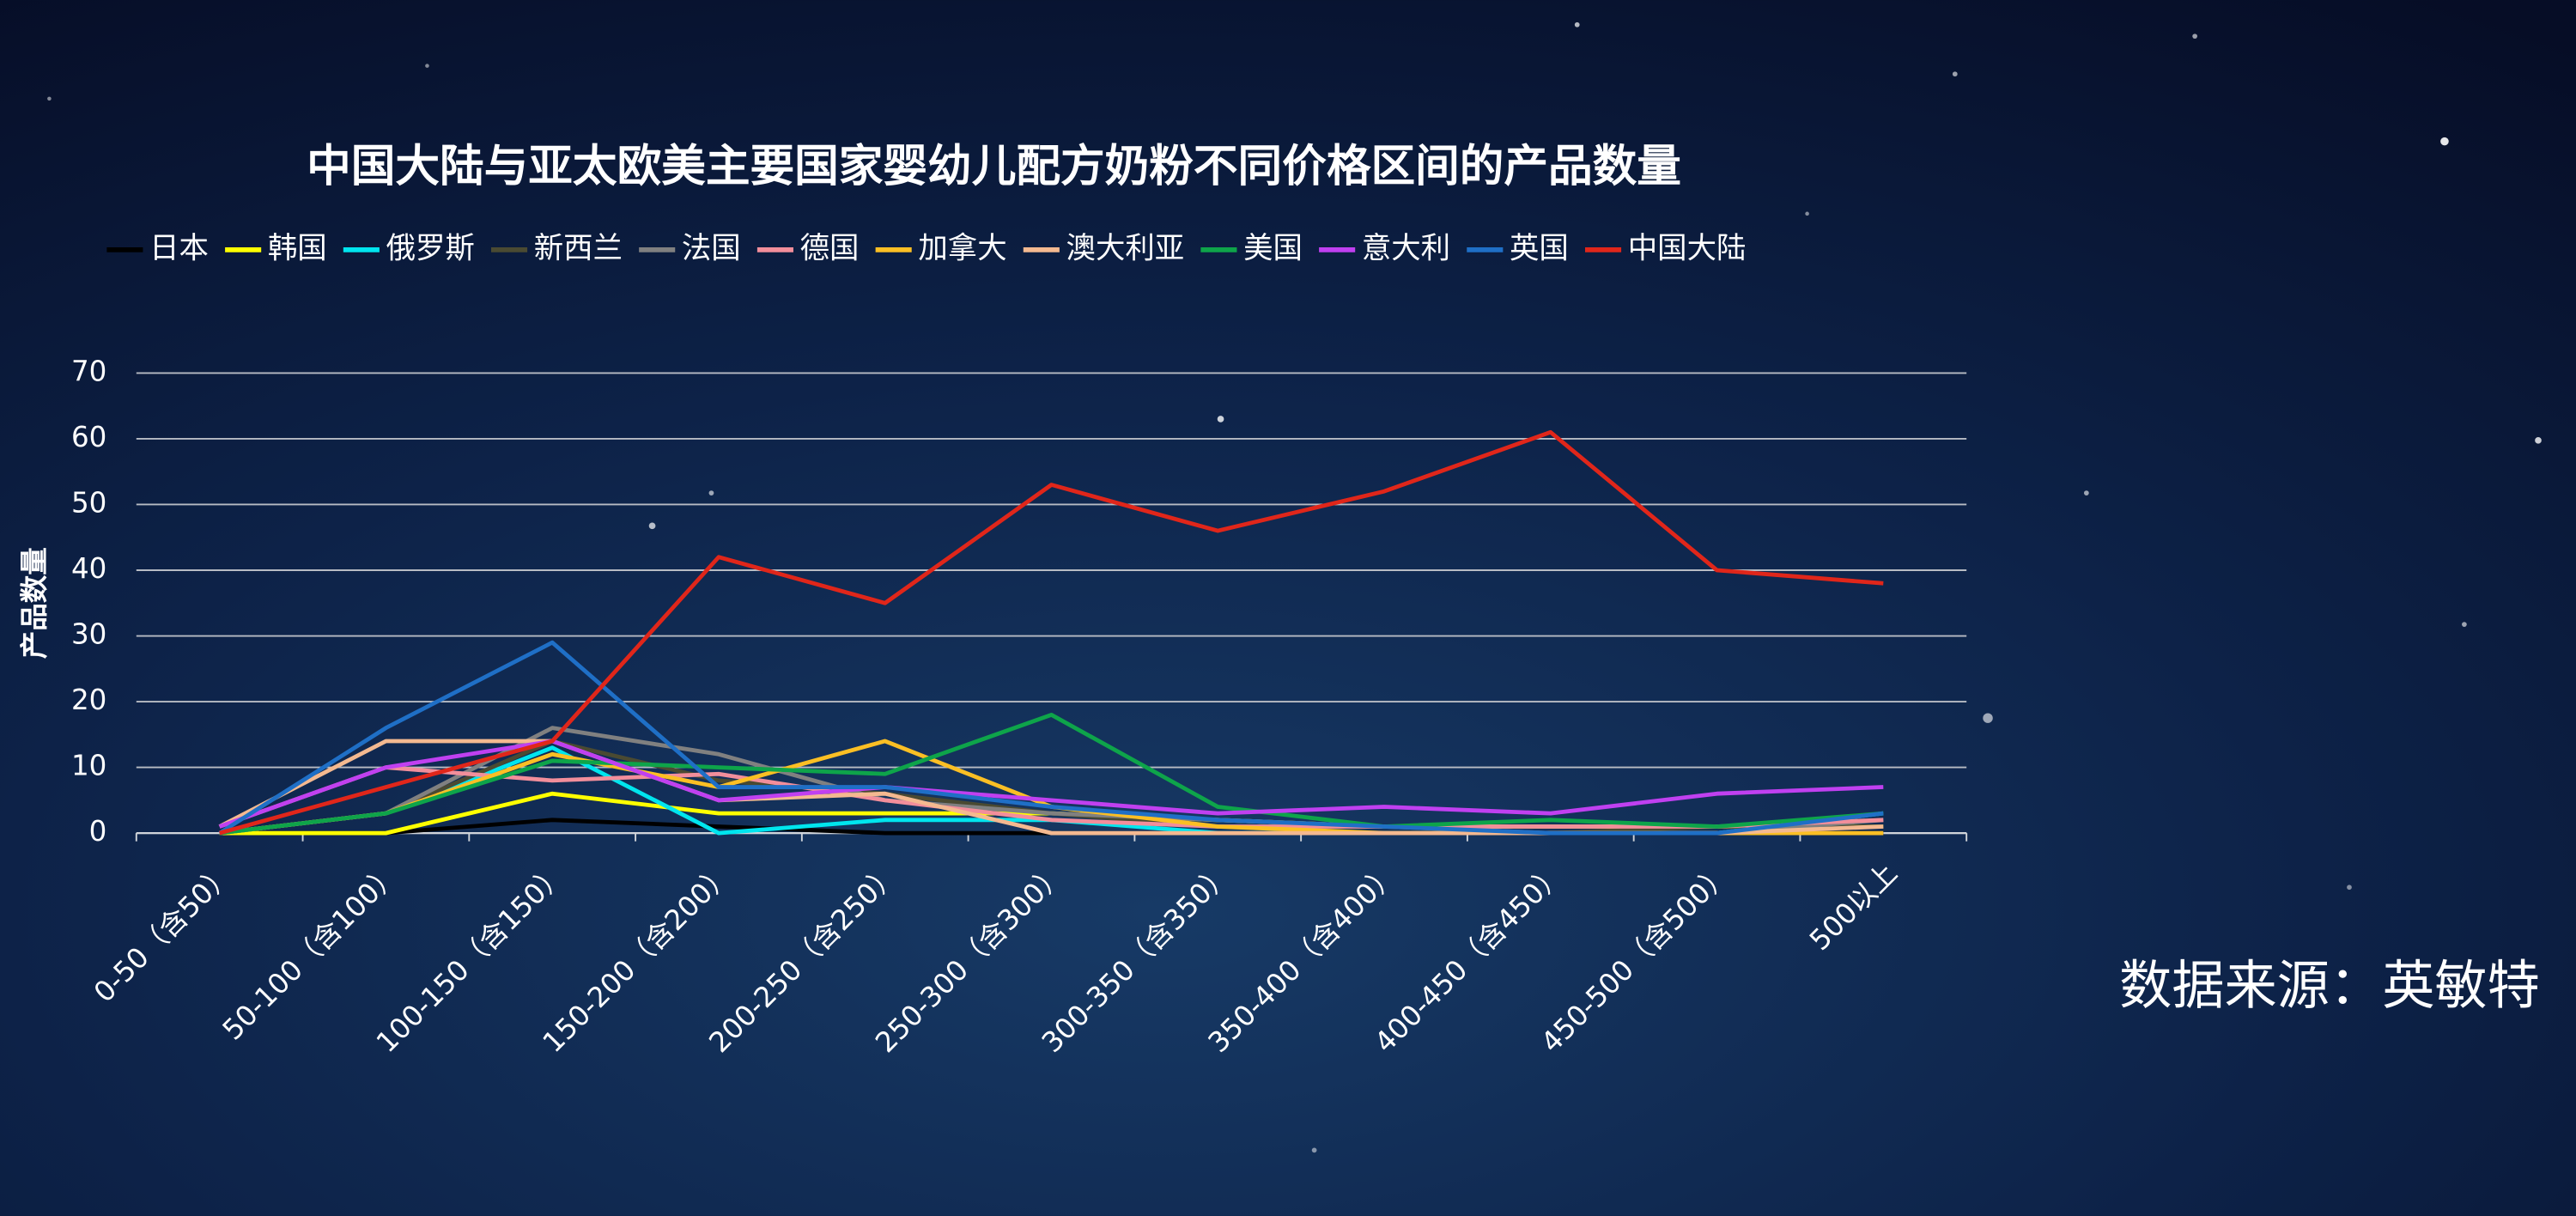  Describe the element at coordinates (88, 634) in the screenshot. I see `y-tick-label: 30` at that location.